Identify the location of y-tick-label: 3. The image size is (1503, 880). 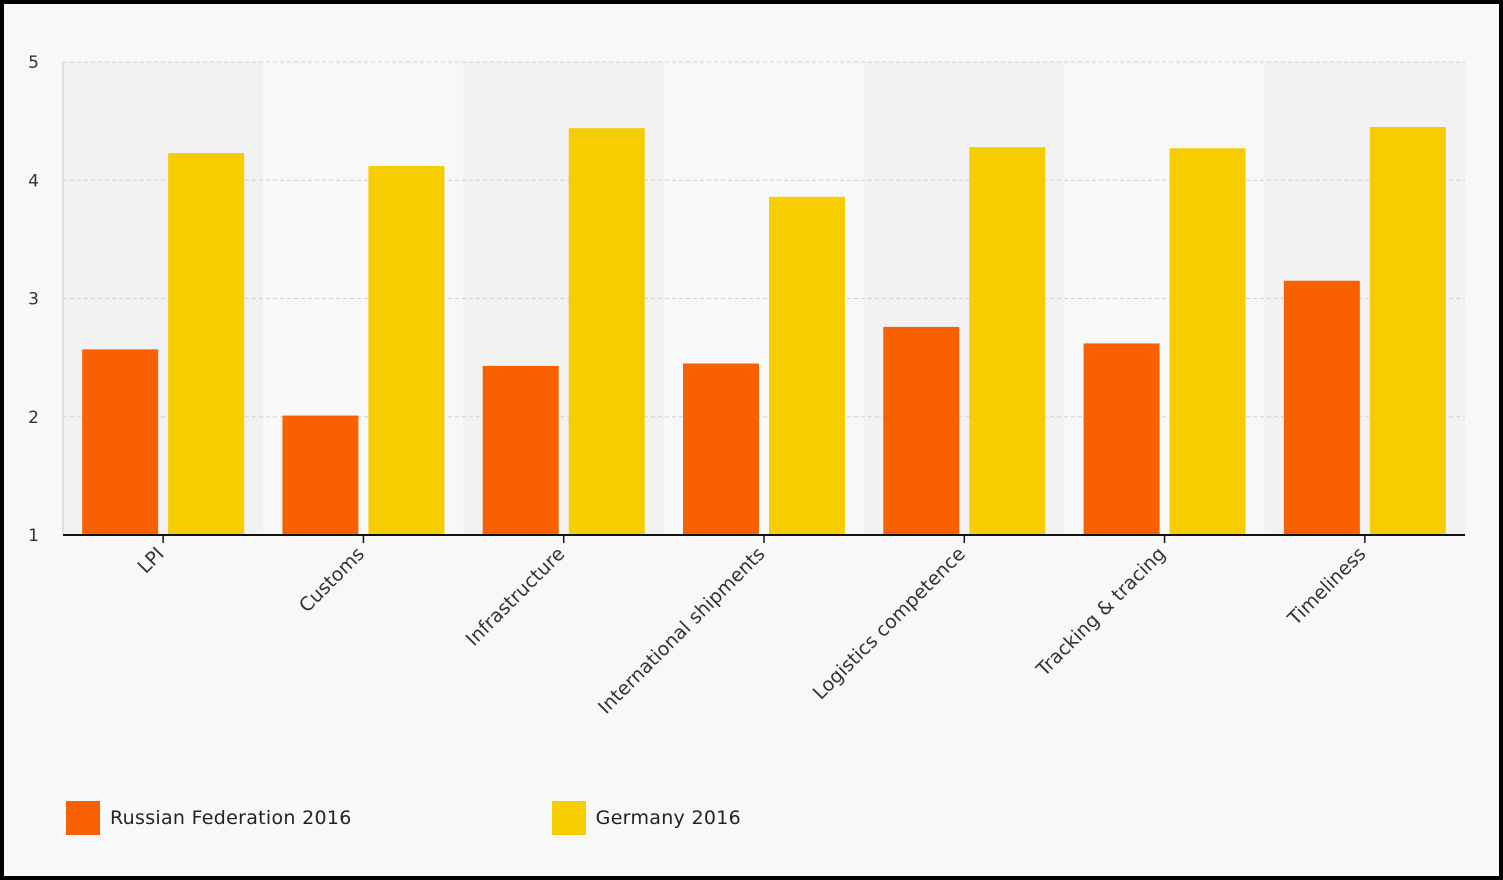
(33, 300).